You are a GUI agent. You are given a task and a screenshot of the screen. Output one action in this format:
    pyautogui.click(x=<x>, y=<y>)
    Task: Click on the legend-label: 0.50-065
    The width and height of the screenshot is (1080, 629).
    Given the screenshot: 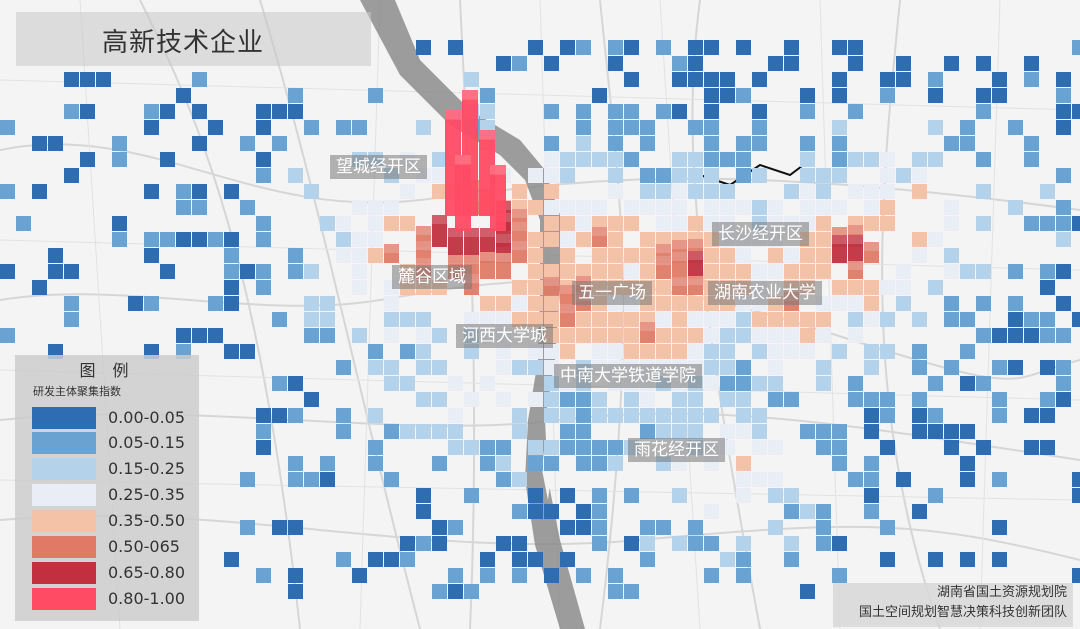 What is the action you would take?
    pyautogui.click(x=144, y=546)
    